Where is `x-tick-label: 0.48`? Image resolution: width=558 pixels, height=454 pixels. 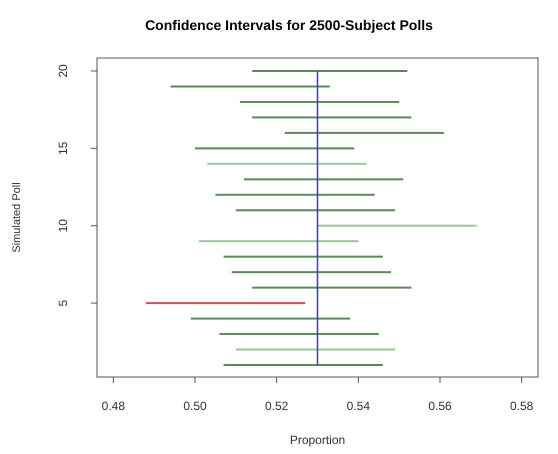
x-tick-label: 0.48 is located at coordinates (114, 406).